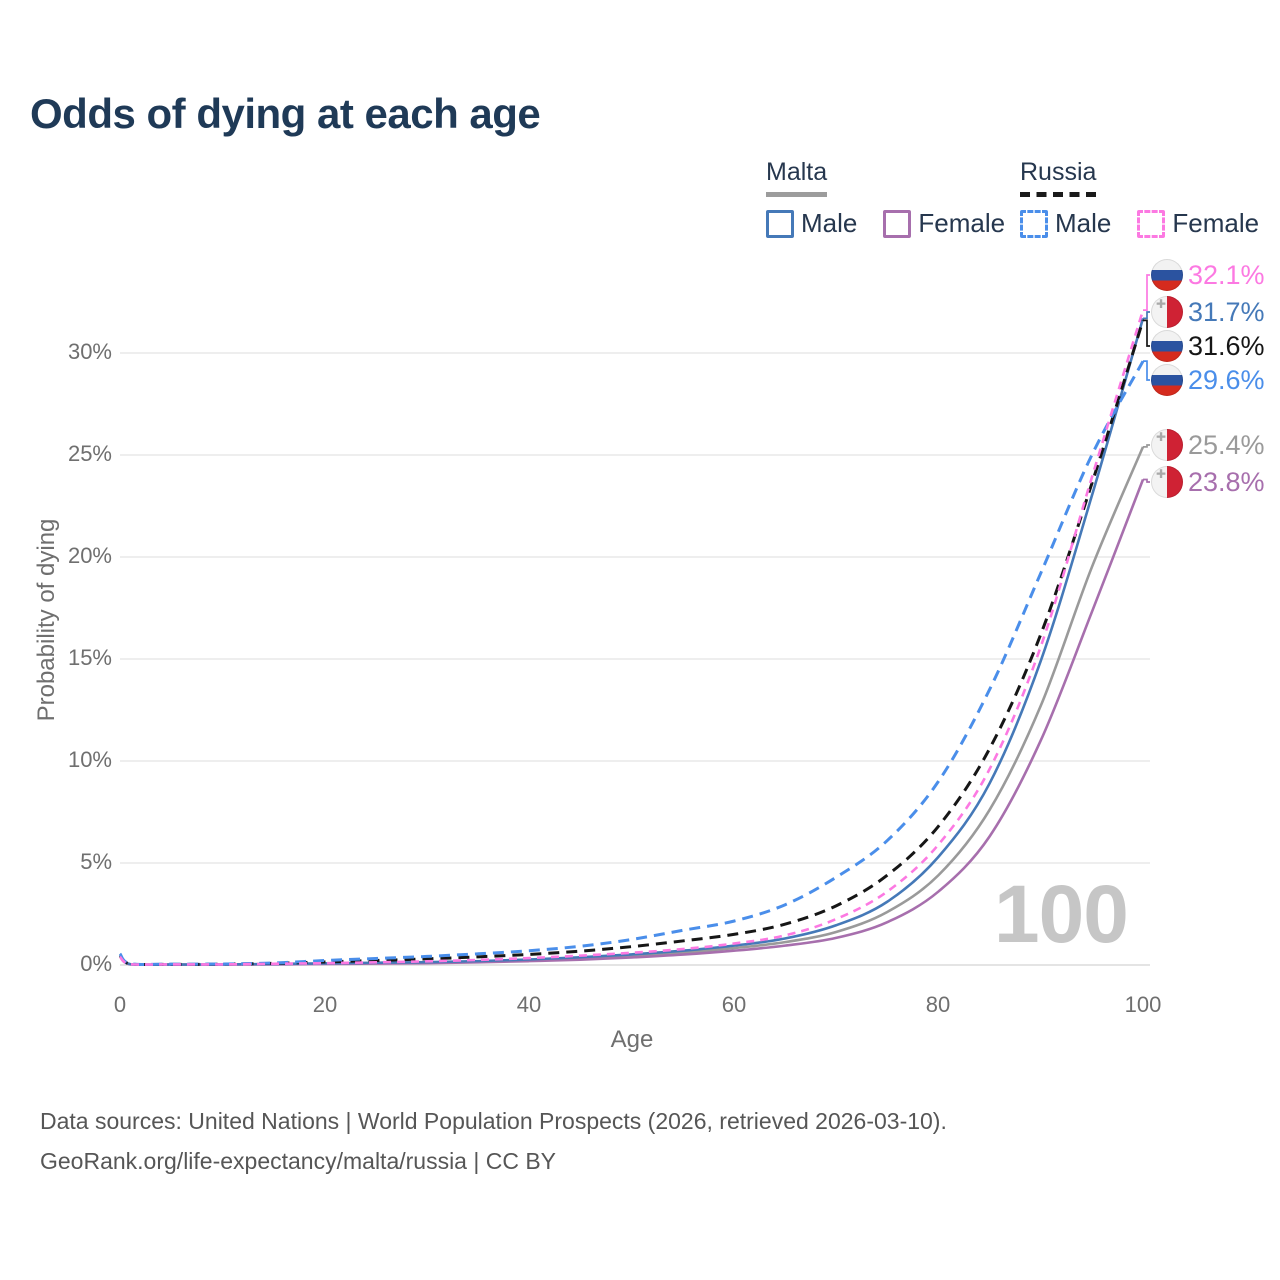 This screenshot has height=1280, width=1280. I want to click on legend-title-russia: Russia, so click(1058, 177).